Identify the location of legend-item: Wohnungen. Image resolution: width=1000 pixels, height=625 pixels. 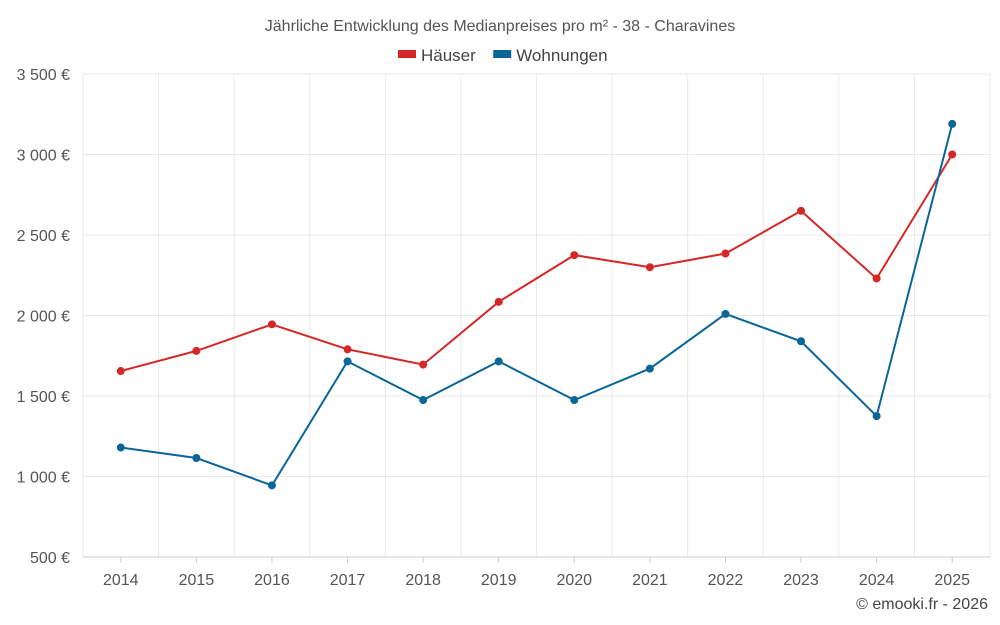
(550, 55).